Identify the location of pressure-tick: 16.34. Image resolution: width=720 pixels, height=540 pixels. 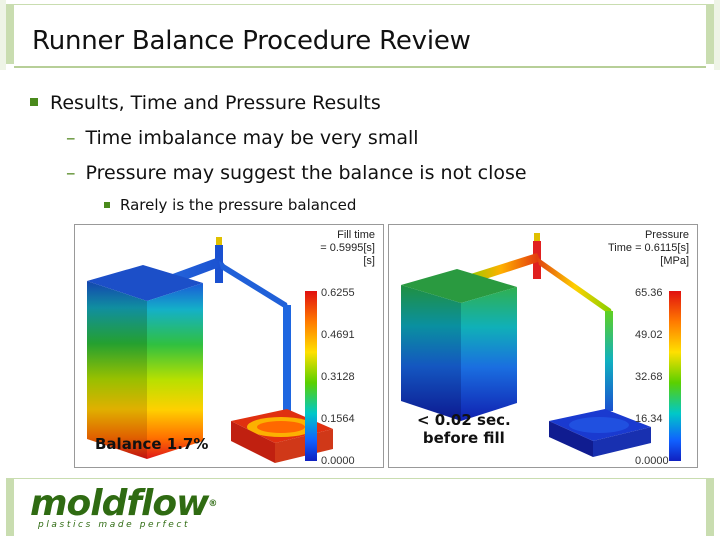
(649, 419).